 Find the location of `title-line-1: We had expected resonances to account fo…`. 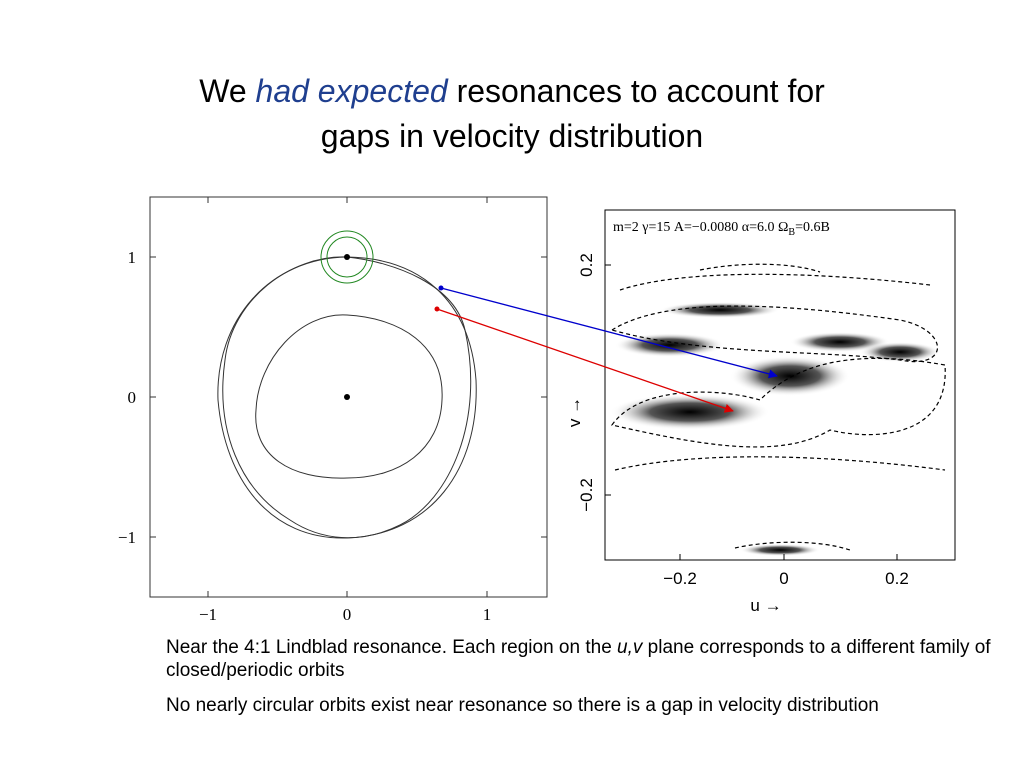

title-line-1: We had expected resonances to account fo… is located at coordinates (512, 91).